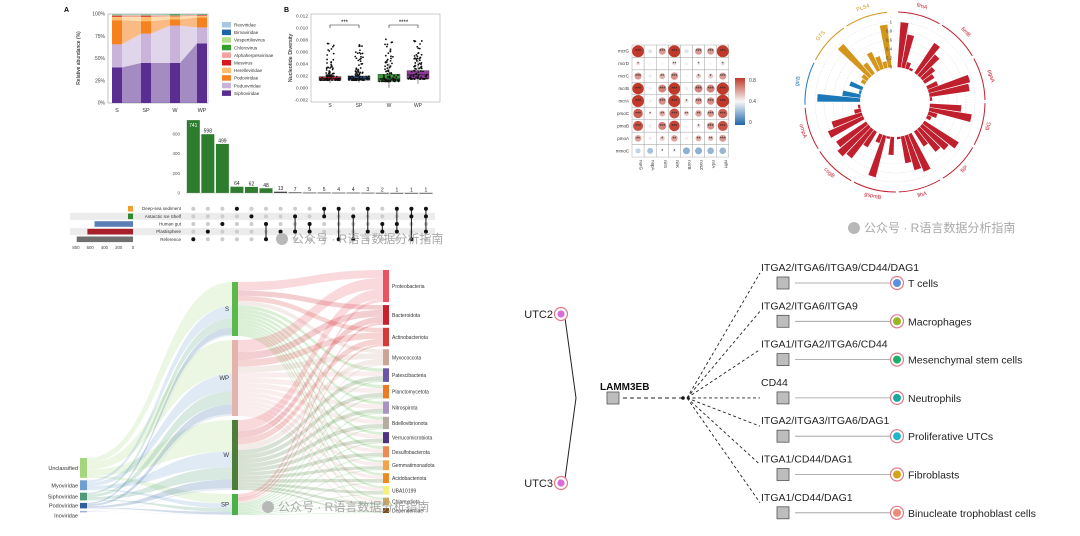 The width and height of the screenshot is (1080, 536). What do you see at coordinates (175, 44) in the screenshot?
I see `stacked-bar-segment` at bounding box center [175, 44].